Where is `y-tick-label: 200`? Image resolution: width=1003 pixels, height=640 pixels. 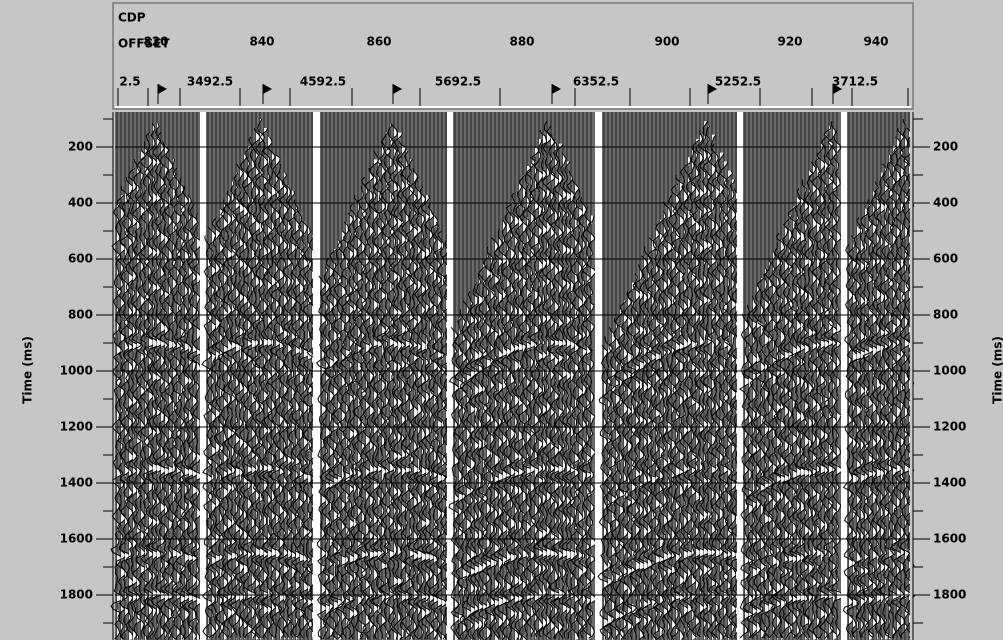
y-tick-label: 200 is located at coordinates (80, 147).